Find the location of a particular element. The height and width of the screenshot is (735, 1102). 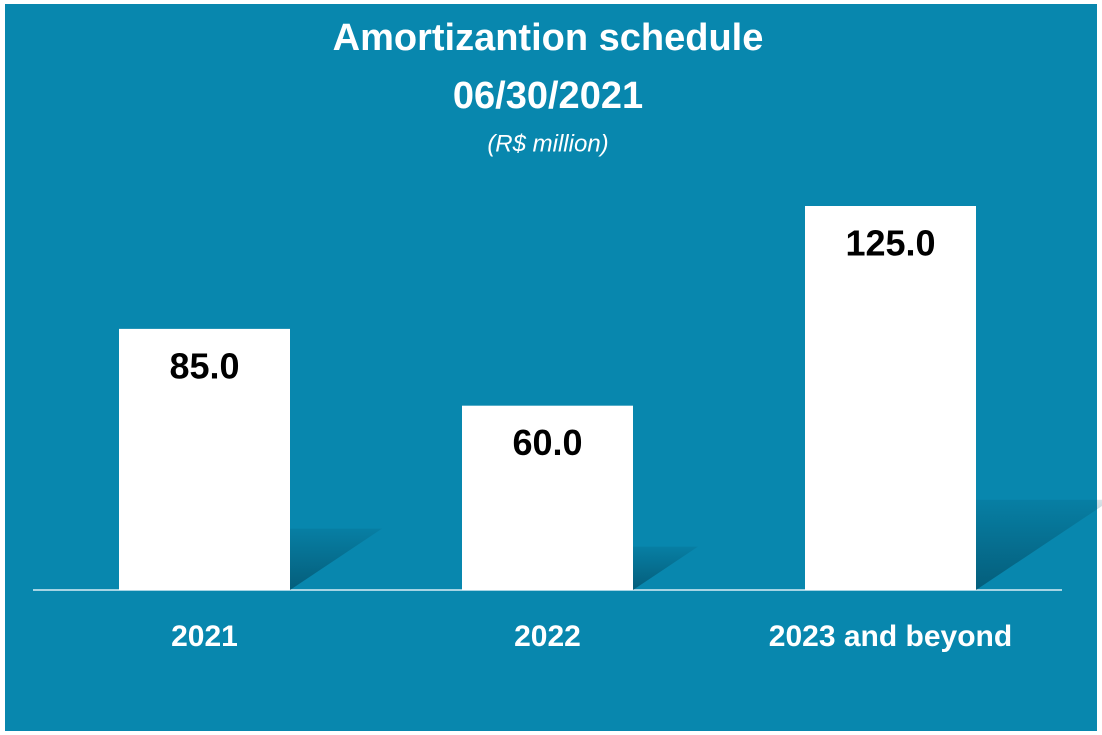

x-tick-label: 2022 is located at coordinates (547, 636).